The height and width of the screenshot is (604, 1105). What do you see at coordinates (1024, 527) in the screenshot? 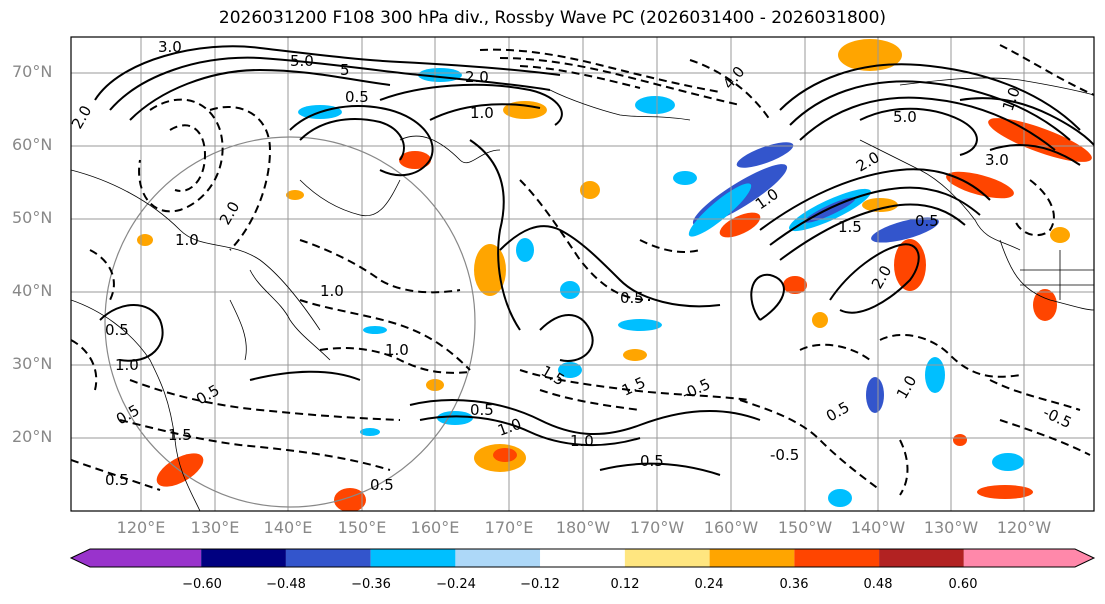
I see `lon-label: 120°W` at bounding box center [1024, 527].